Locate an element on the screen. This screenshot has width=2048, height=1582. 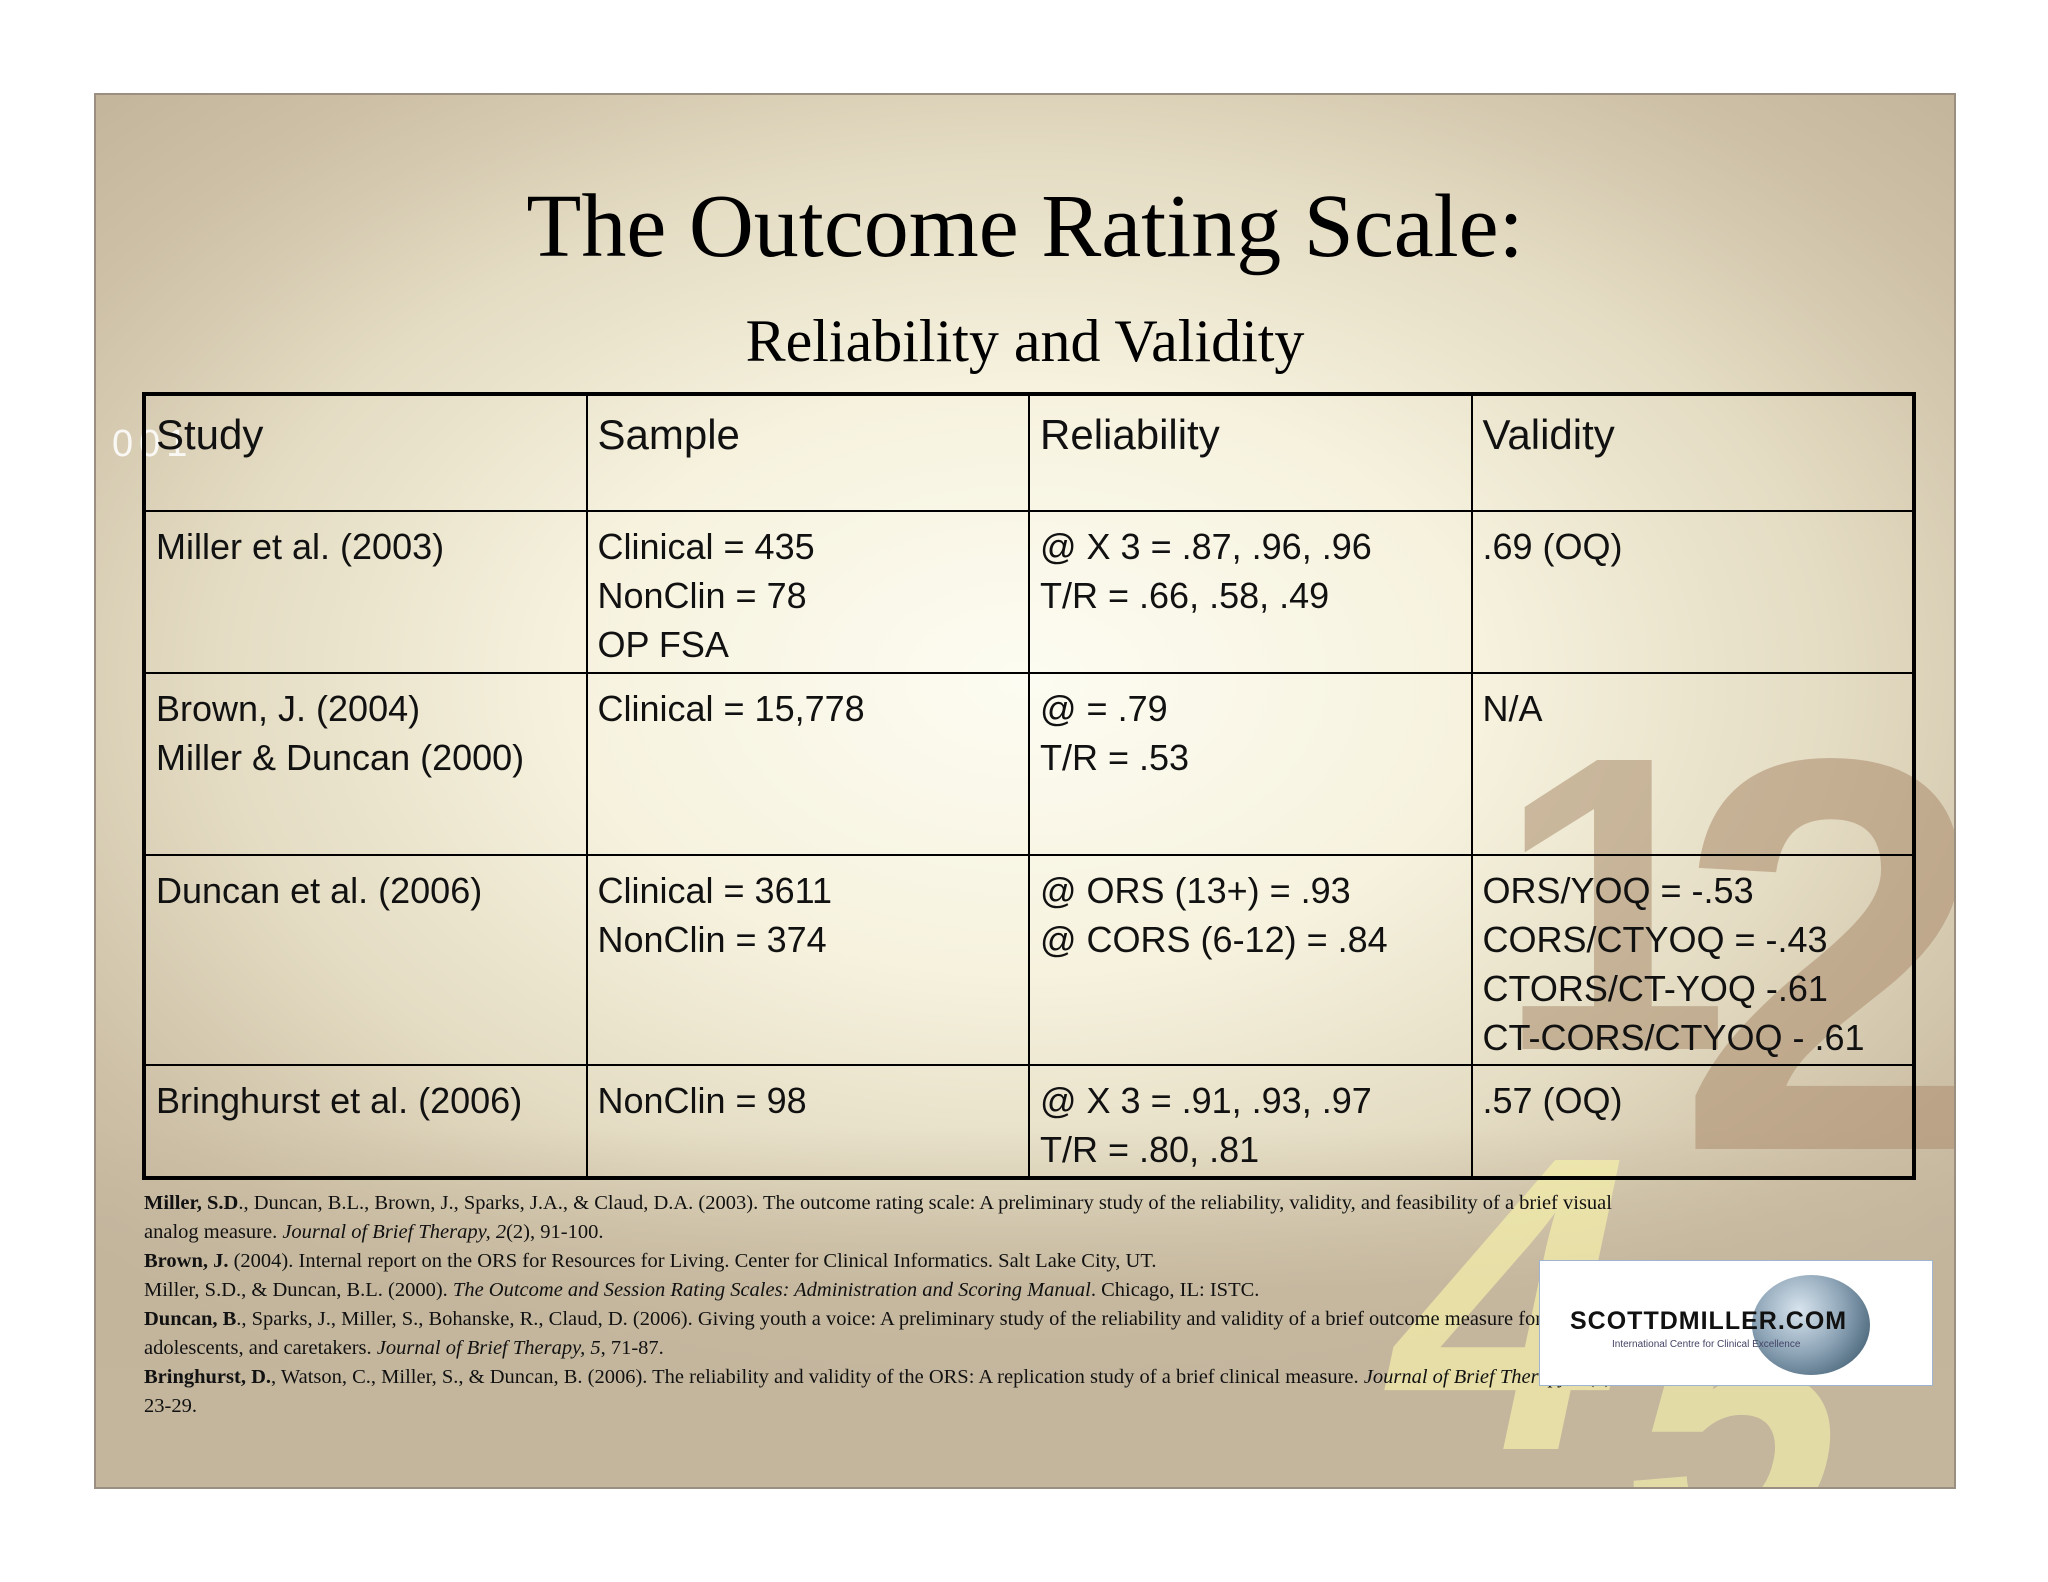
reference-journal: Journal of Brief Therapy, 2 is located at coordinates (394, 1232).